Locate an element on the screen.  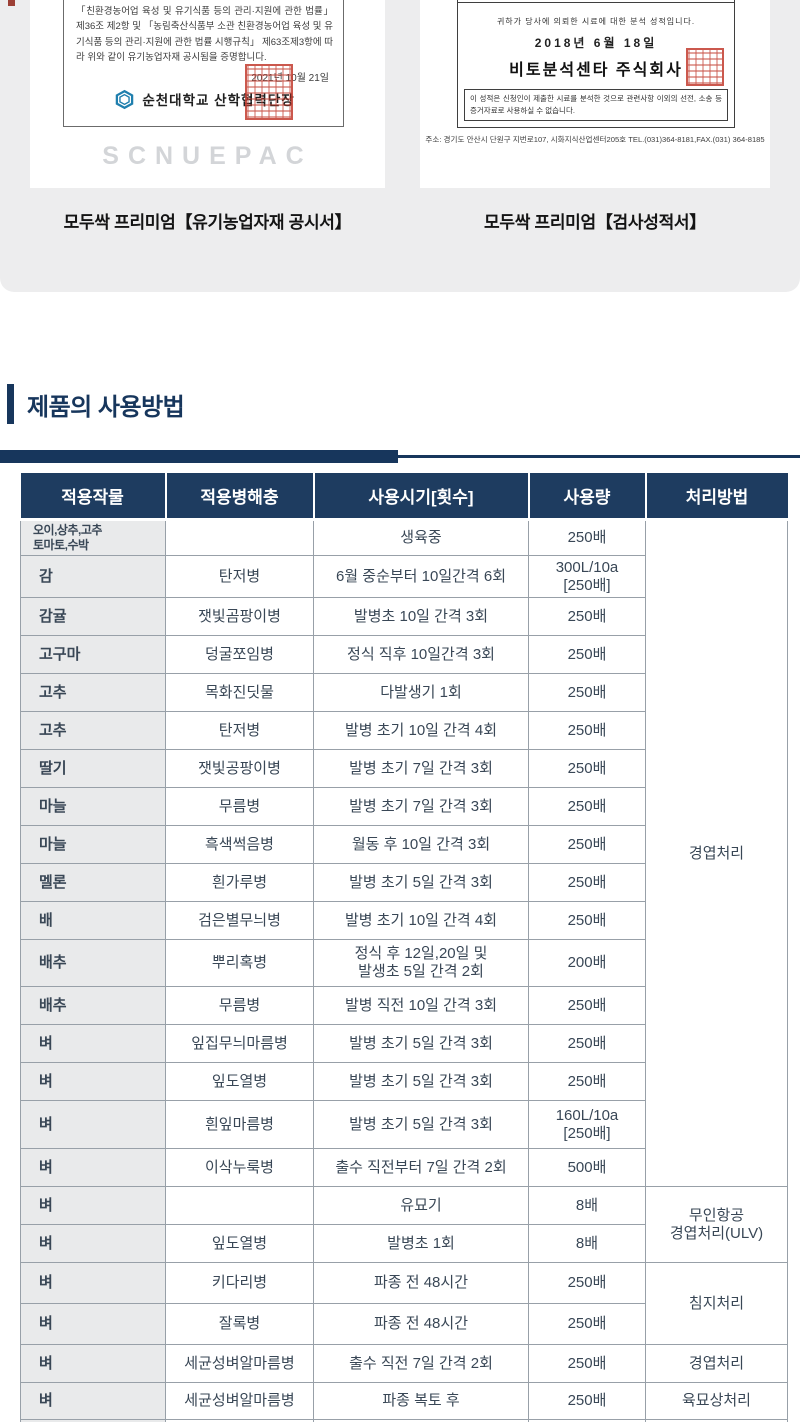
table-row: 마늘 무름병 발병 초기 7일 간격 3회 250배 is located at coordinates (404, 806).